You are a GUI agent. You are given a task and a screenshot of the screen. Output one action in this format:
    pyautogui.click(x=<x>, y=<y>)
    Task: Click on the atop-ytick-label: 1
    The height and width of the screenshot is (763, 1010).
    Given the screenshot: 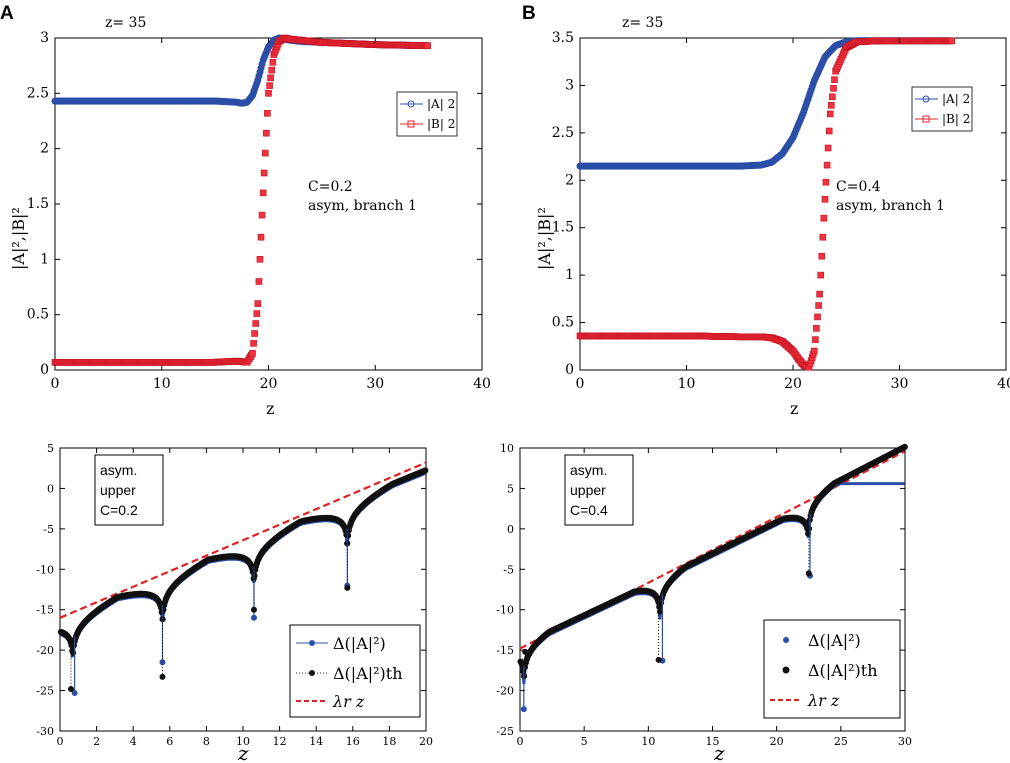 What is the action you would take?
    pyautogui.click(x=44, y=259)
    